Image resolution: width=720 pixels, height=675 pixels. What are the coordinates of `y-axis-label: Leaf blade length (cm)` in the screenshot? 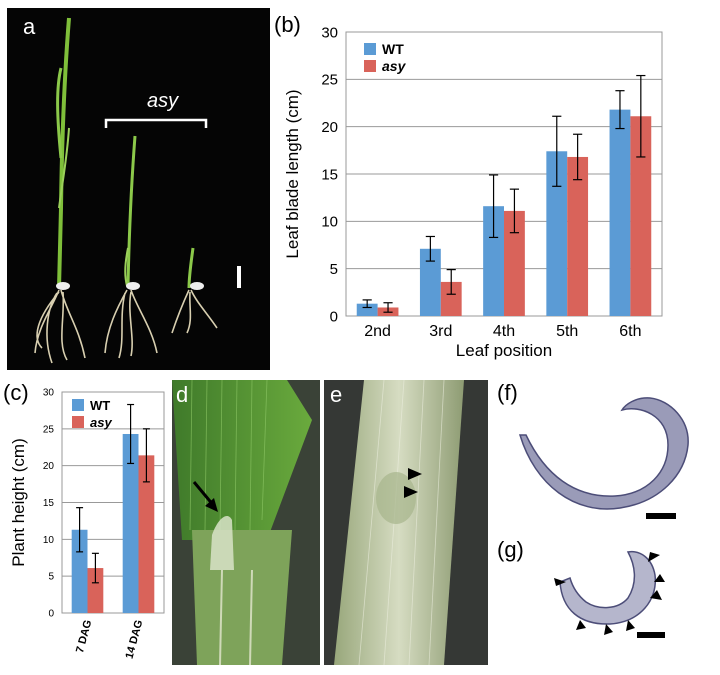 It's located at (292, 173).